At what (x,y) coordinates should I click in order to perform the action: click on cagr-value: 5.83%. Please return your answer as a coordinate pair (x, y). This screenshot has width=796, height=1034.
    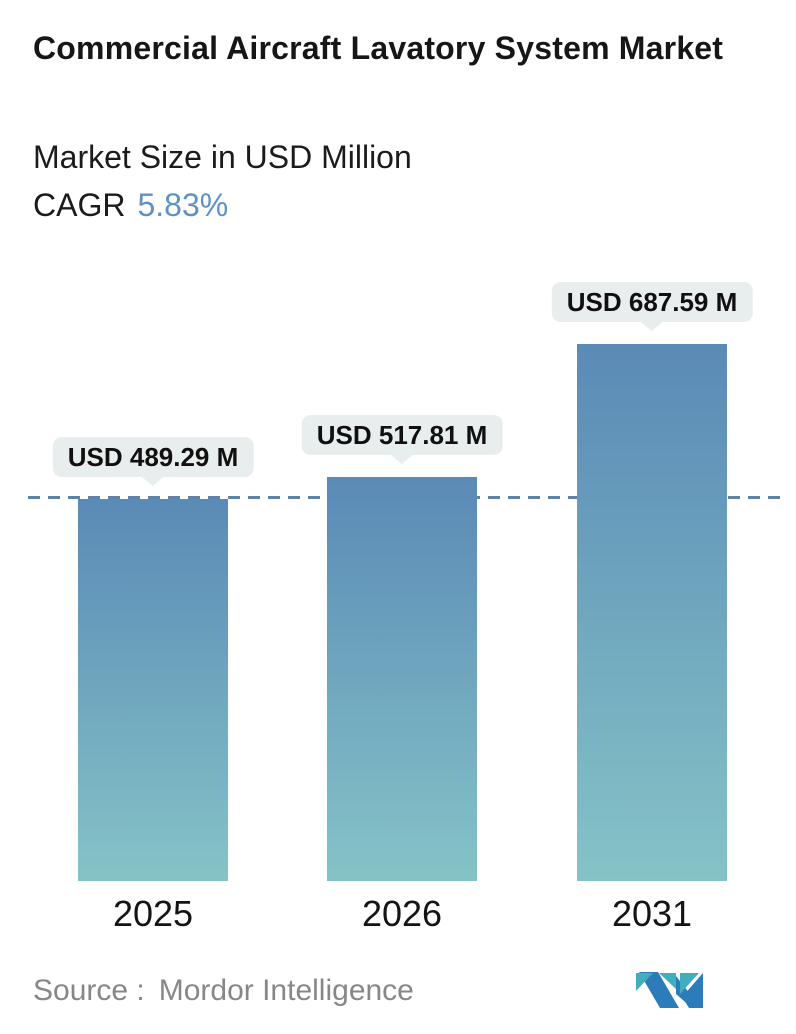
    Looking at the image, I should click on (183, 205).